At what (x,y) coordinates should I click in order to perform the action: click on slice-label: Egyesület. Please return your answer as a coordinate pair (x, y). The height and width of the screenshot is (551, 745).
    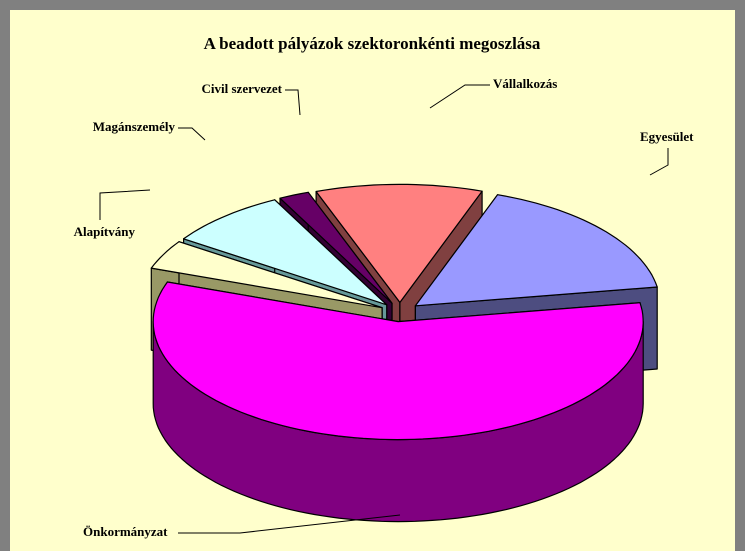
    Looking at the image, I should click on (667, 136).